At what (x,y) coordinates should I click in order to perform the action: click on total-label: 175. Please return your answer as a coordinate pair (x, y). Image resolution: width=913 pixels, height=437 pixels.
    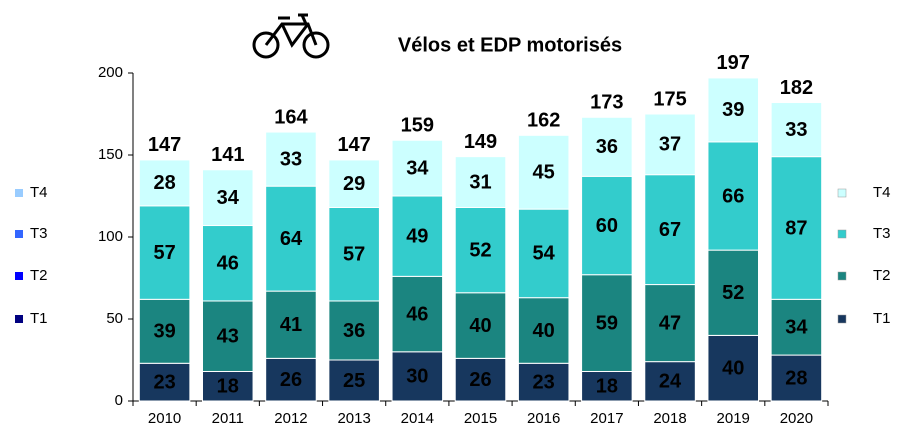
    Looking at the image, I should click on (669, 99).